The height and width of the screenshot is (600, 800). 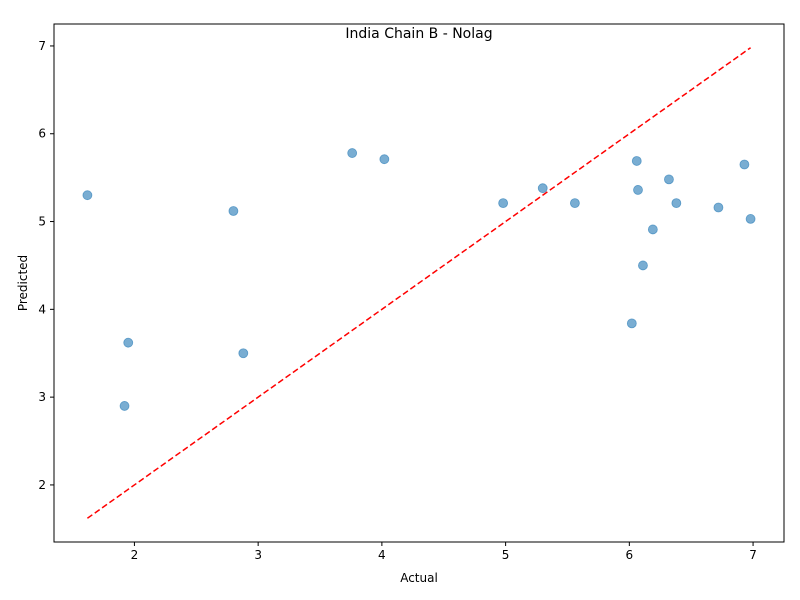 What do you see at coordinates (135, 555) in the screenshot?
I see `x-tick-label: 2` at bounding box center [135, 555].